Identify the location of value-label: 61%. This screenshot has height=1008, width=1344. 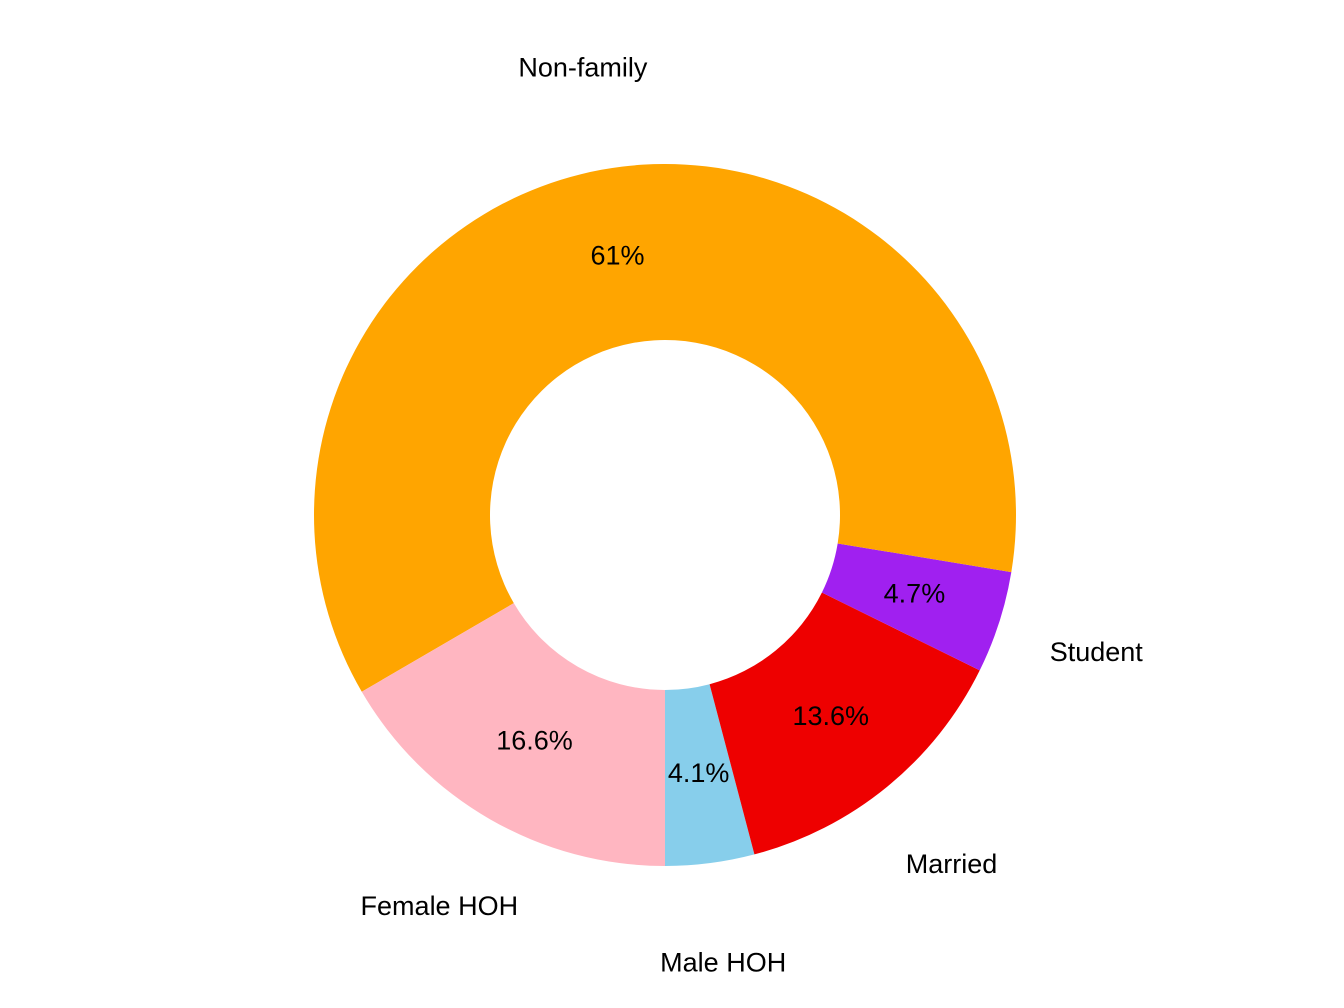
(618, 255).